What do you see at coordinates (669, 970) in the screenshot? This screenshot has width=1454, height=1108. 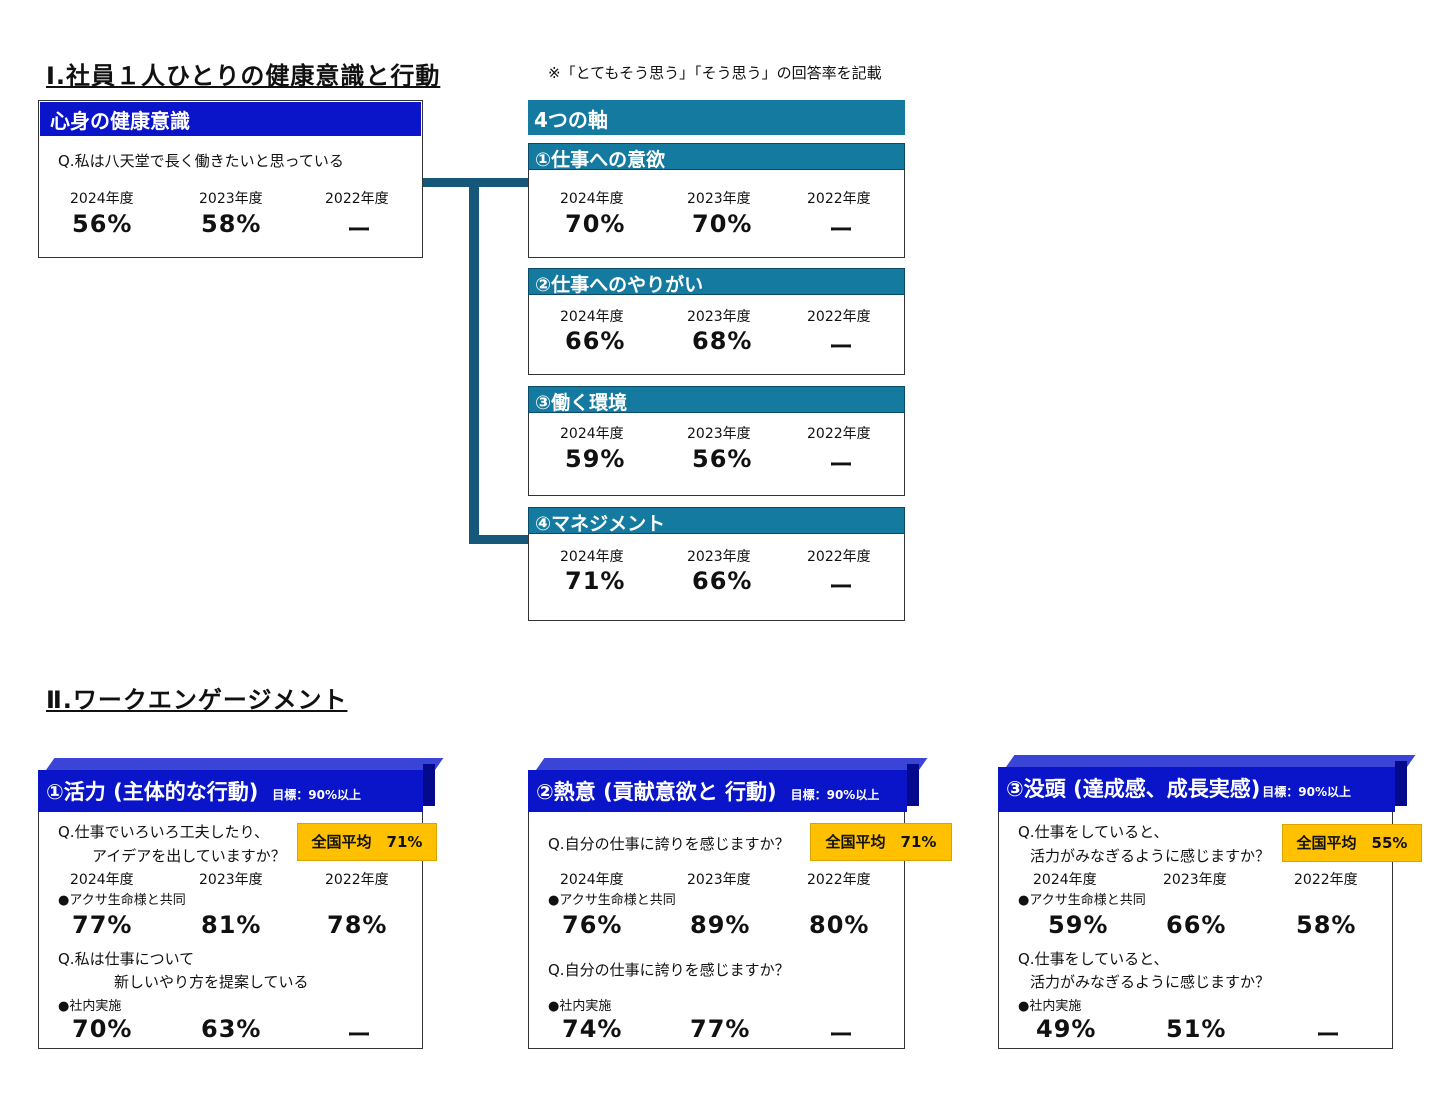 I see `question-2-line-1: Q.自分の仕事に誇りを感じますか？` at bounding box center [669, 970].